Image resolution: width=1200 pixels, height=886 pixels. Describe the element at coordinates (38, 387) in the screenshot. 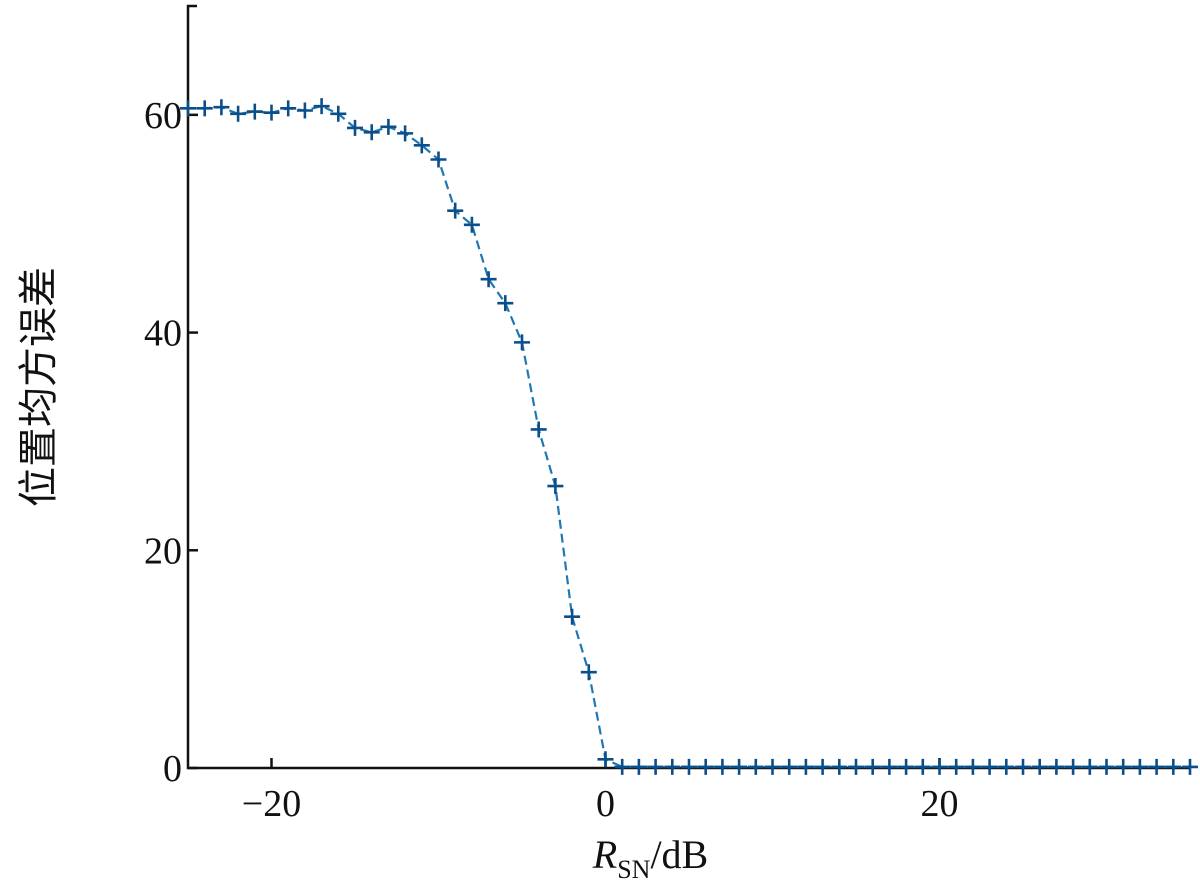

I see `y-axis-label: 位置均方误差` at that location.